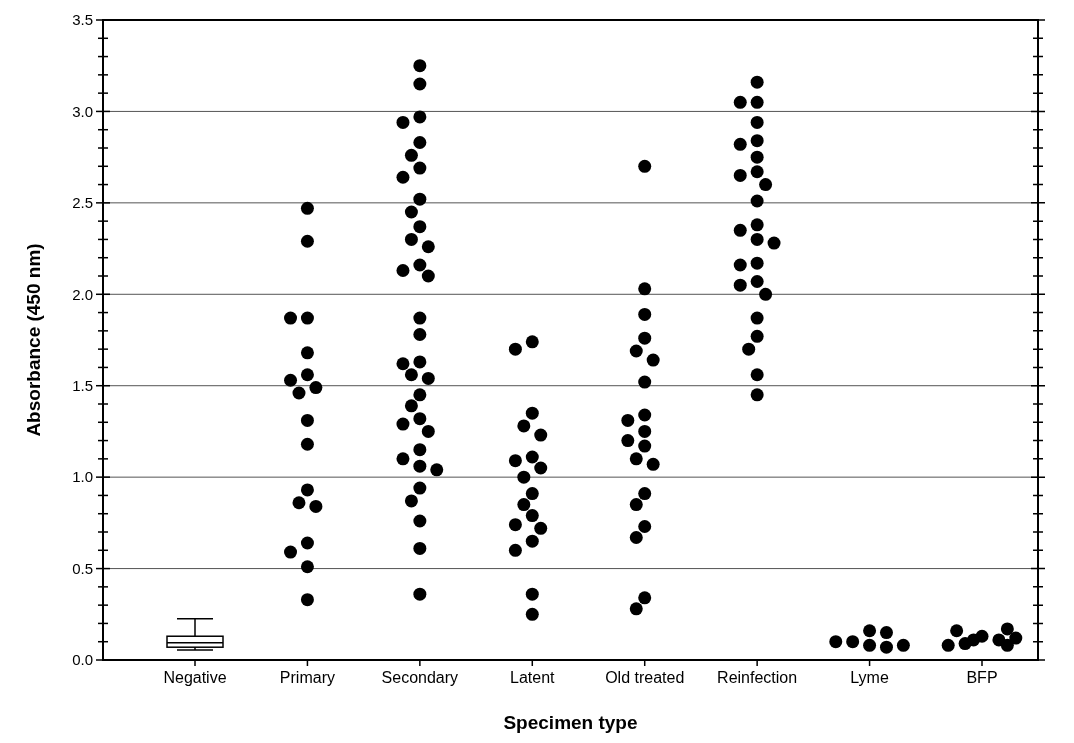  What do you see at coordinates (33, 340) in the screenshot?
I see `y-axis-title: Absorbance (450 nm)` at bounding box center [33, 340].